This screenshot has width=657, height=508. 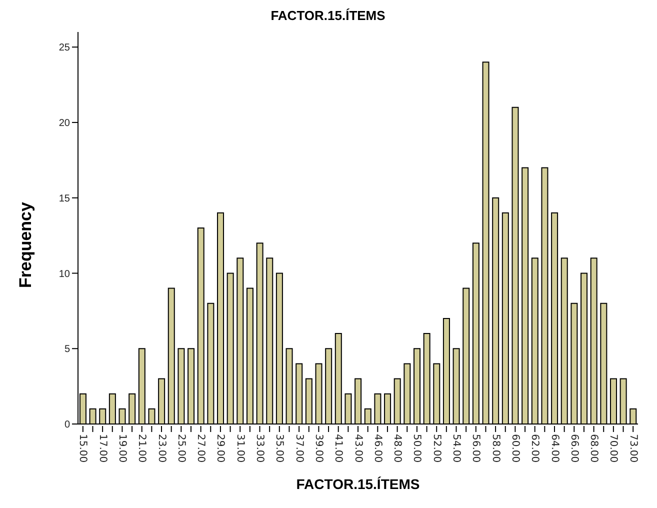 What do you see at coordinates (82, 448) in the screenshot?
I see `x-tick-label: 15.00` at bounding box center [82, 448].